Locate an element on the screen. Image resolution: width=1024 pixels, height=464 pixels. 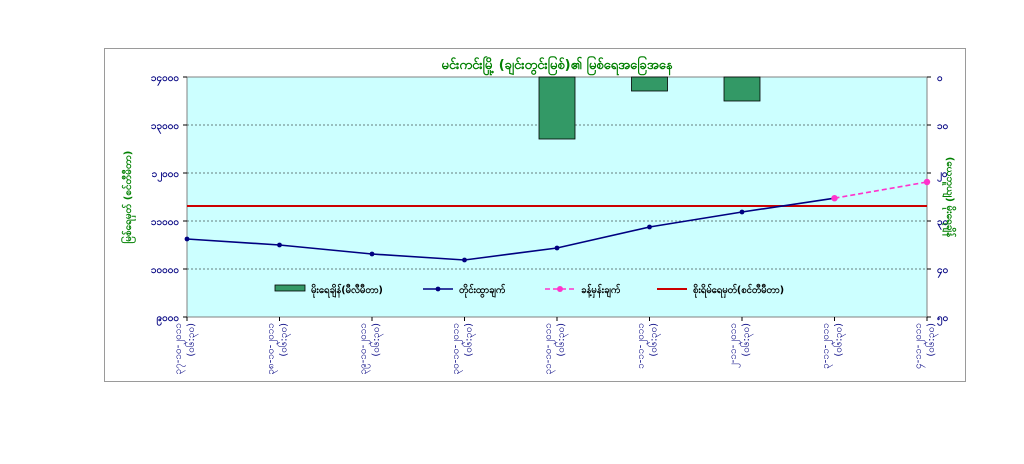
legend-label-danger: စိုးရိမ်ရေမှတ်(စင်တီမီတာ) is located at coordinates (738, 291).